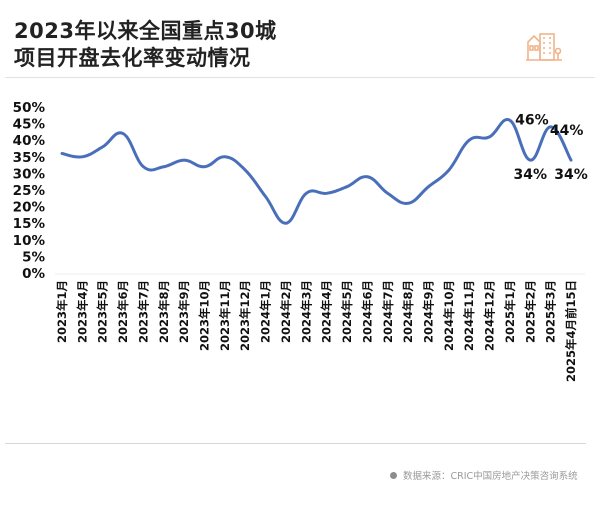  I want to click on x-tick-label: 2024年8月, so click(408, 311).